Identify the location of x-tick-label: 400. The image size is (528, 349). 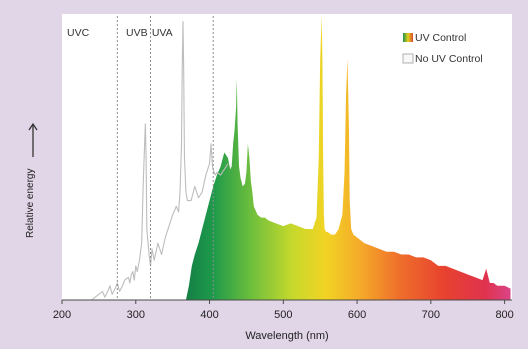
(209, 315).